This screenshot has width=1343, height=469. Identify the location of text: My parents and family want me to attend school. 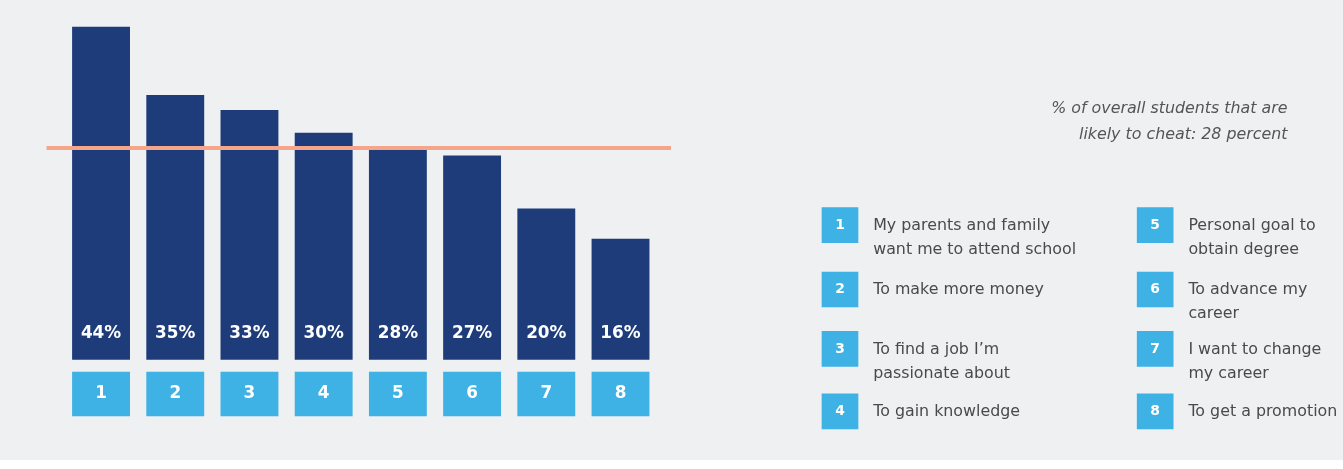
(975, 236).